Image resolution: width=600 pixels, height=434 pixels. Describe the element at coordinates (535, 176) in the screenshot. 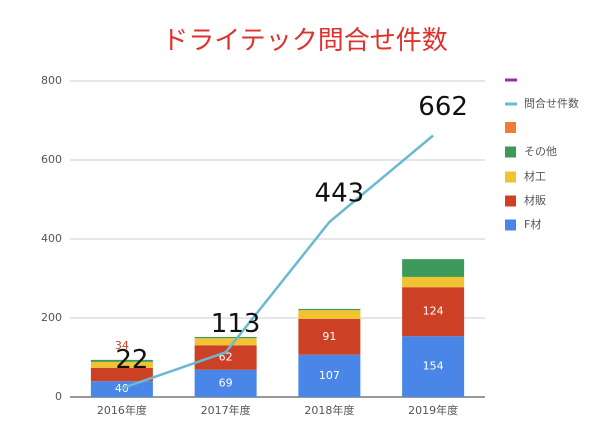

I see `legend-label: 材工` at that location.